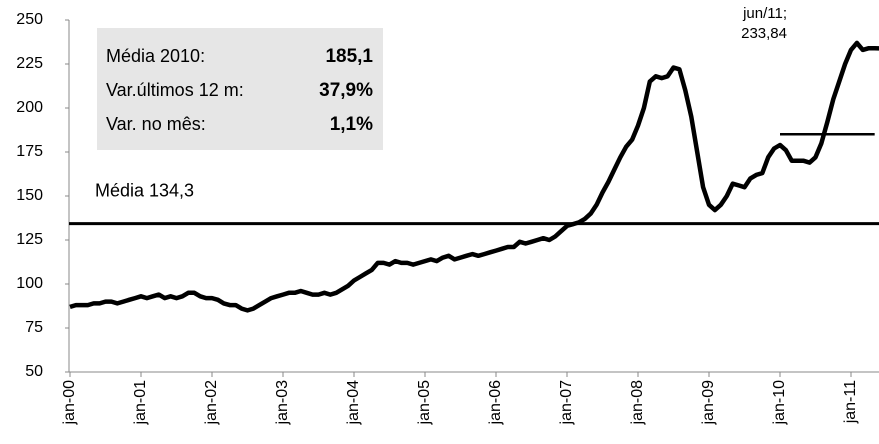  What do you see at coordinates (424, 403) in the screenshot?
I see `x-tick-label: jan-05` at bounding box center [424, 403].